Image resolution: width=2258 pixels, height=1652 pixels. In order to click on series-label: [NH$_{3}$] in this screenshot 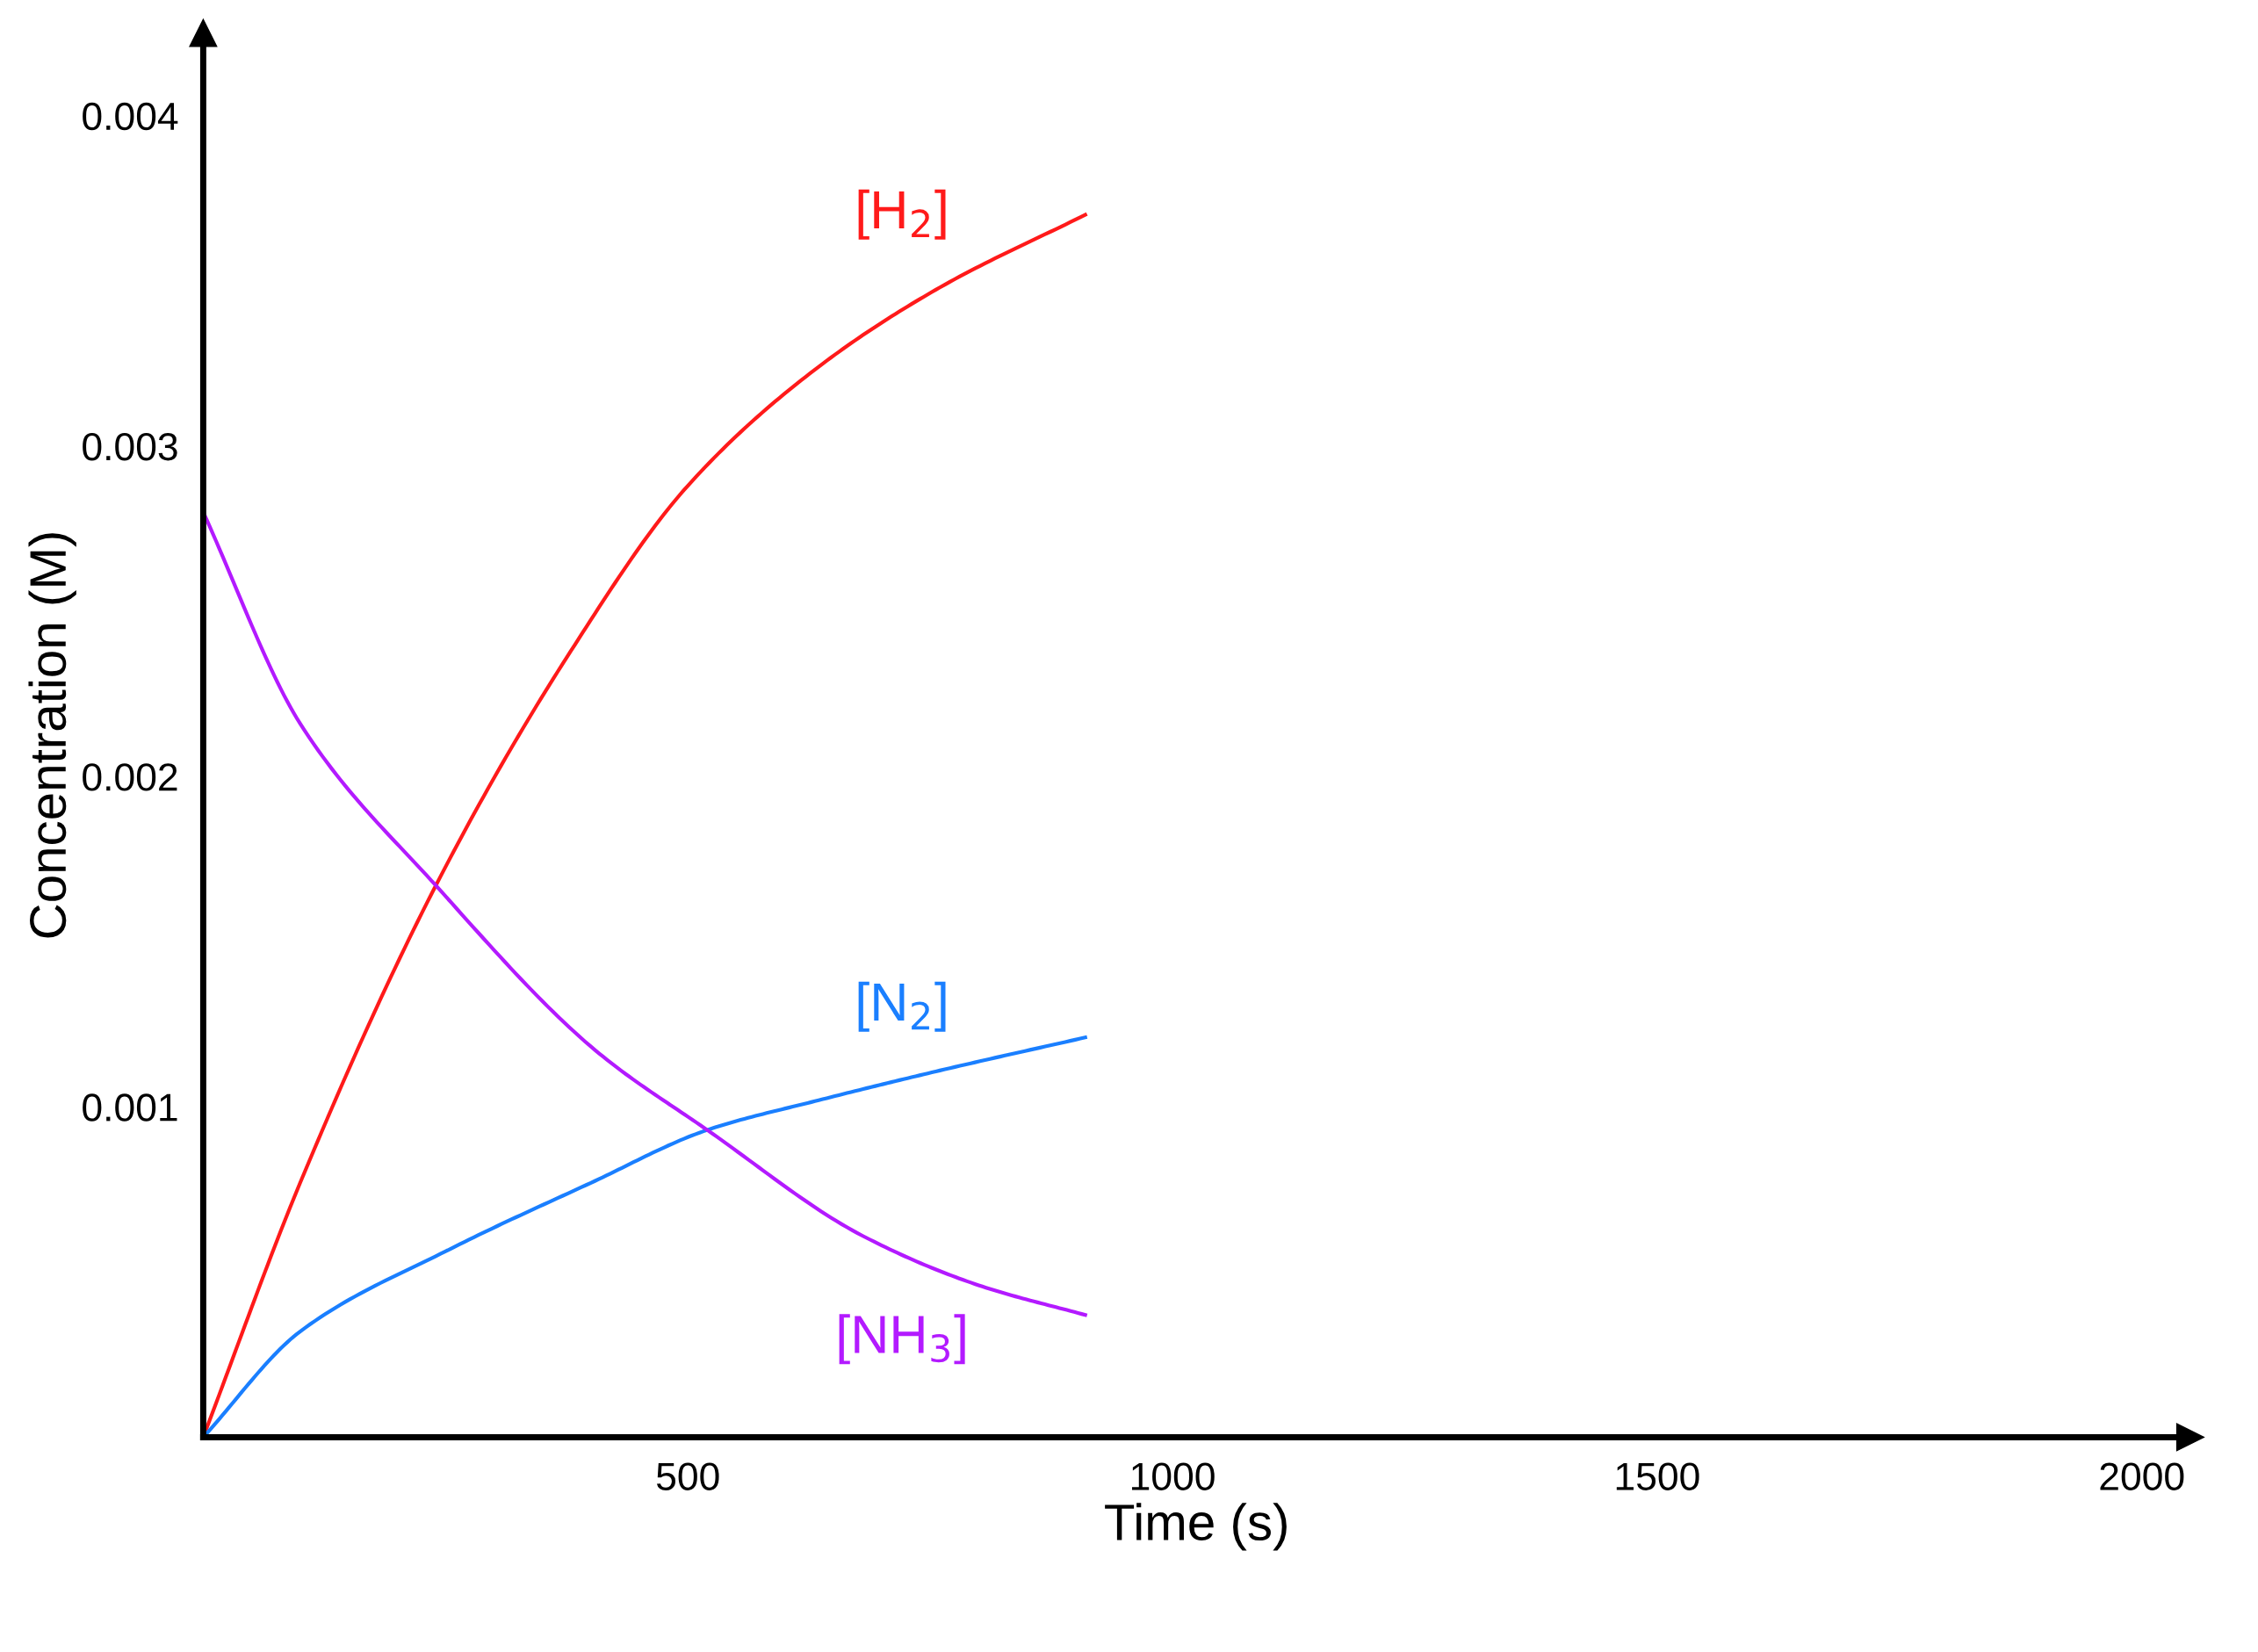, I will do `click(902, 1339)`.